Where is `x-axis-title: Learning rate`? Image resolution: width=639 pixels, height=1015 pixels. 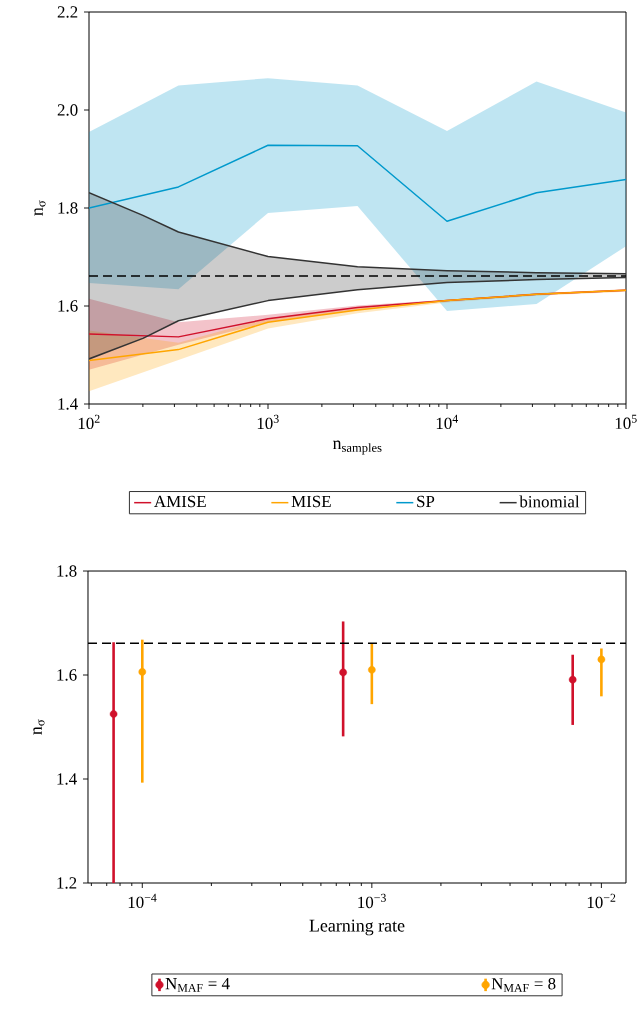
x-axis-title: Learning rate is located at coordinates (357, 927).